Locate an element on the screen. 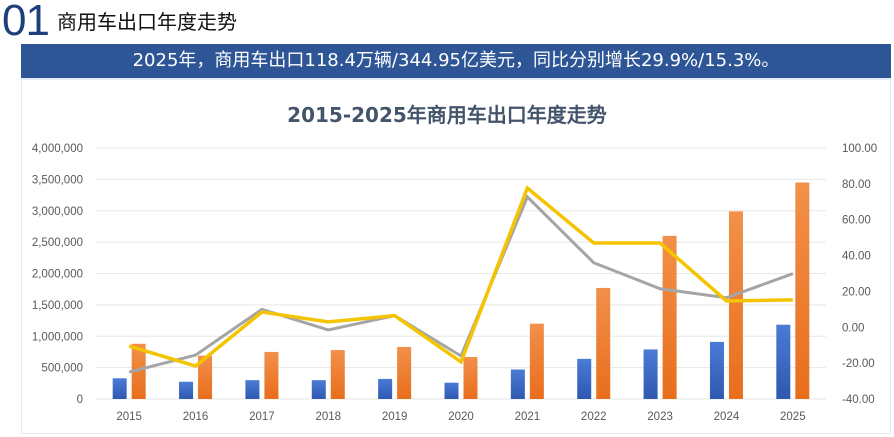  right-axis-tick: 60.00 is located at coordinates (856, 221).